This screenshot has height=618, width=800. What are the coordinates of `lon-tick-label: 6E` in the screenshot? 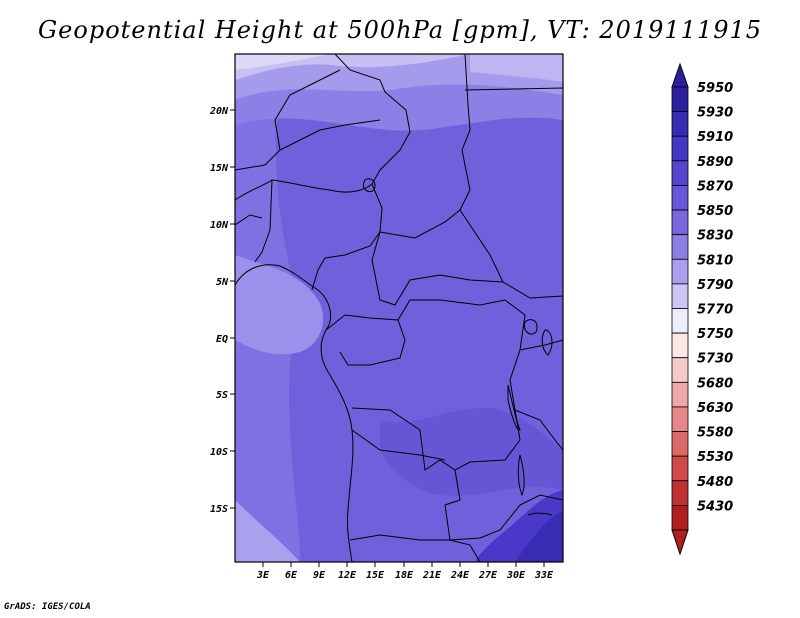 It's located at (291, 575).